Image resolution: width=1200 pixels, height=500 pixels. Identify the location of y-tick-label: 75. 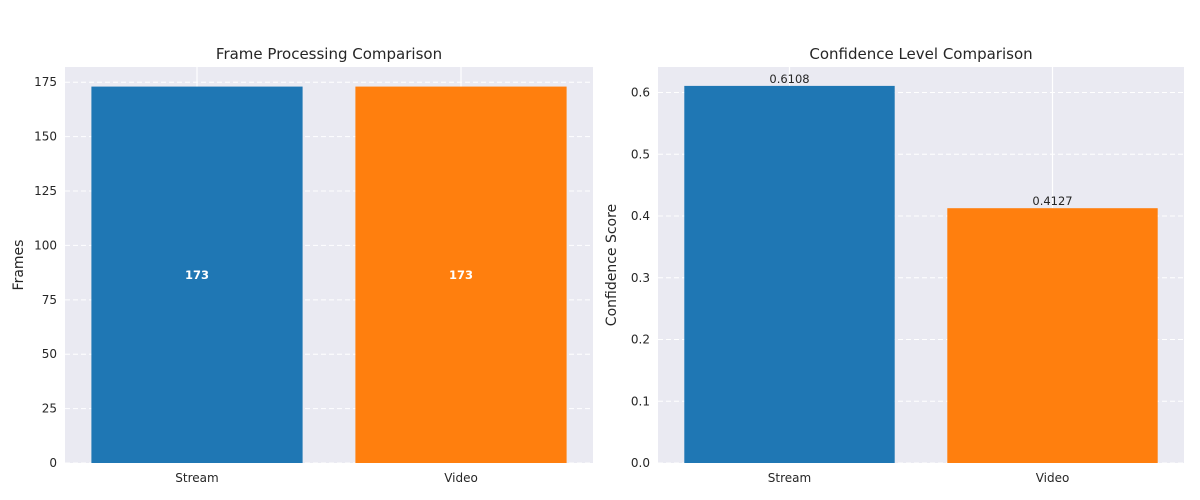
(49, 300).